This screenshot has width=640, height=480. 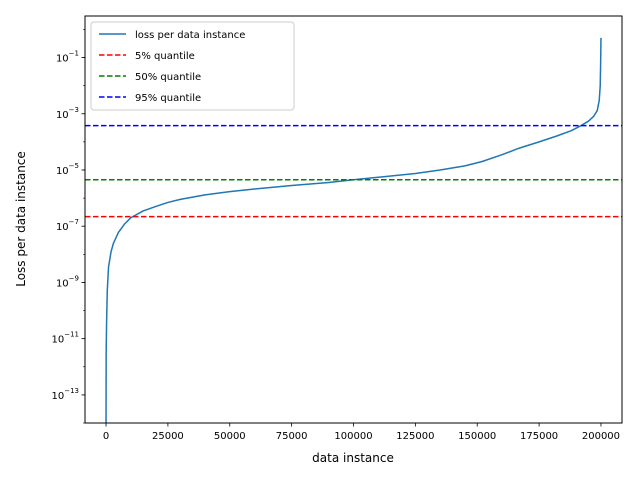 What do you see at coordinates (21, 219) in the screenshot?
I see `y-axis-label: Loss per data instance` at bounding box center [21, 219].